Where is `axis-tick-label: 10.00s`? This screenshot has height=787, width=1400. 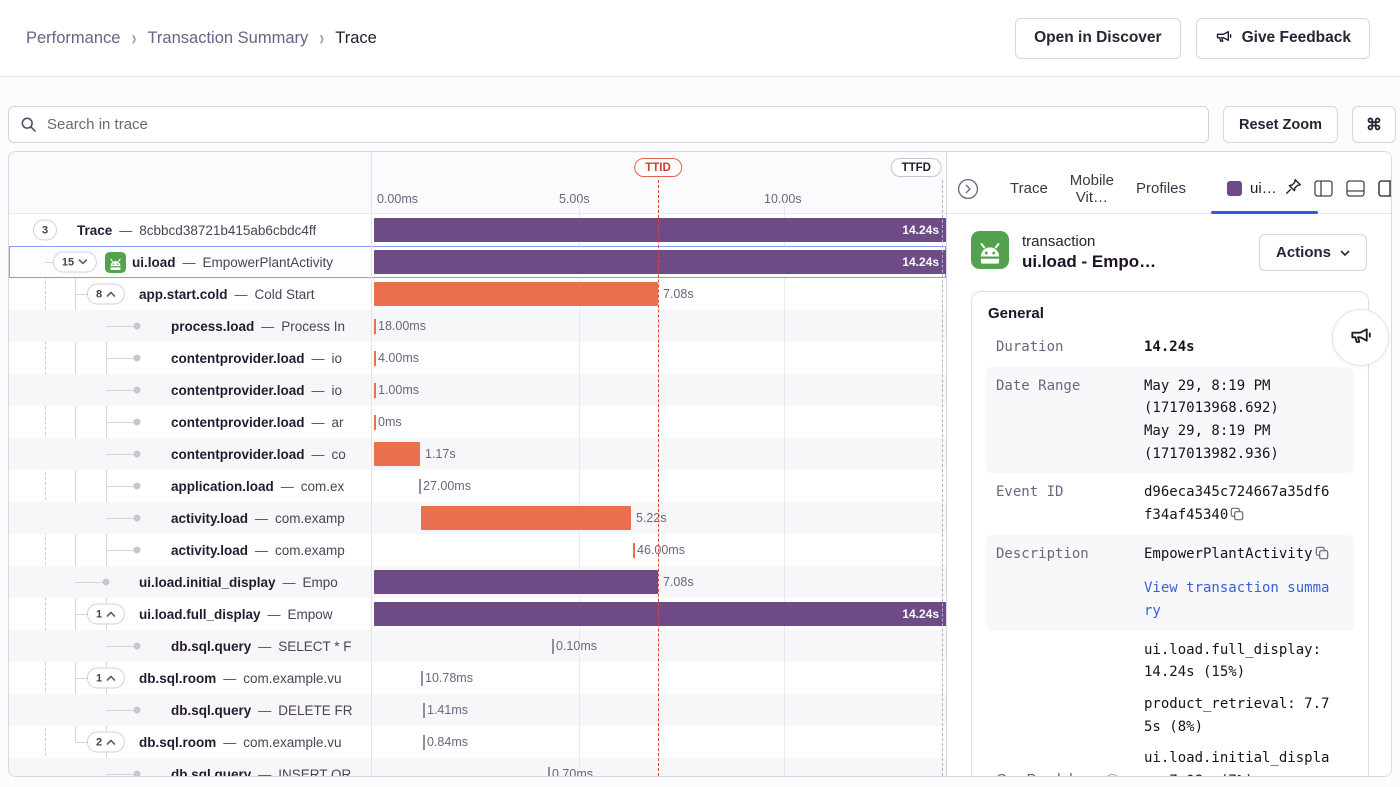 axis-tick-label: 10.00s is located at coordinates (783, 199).